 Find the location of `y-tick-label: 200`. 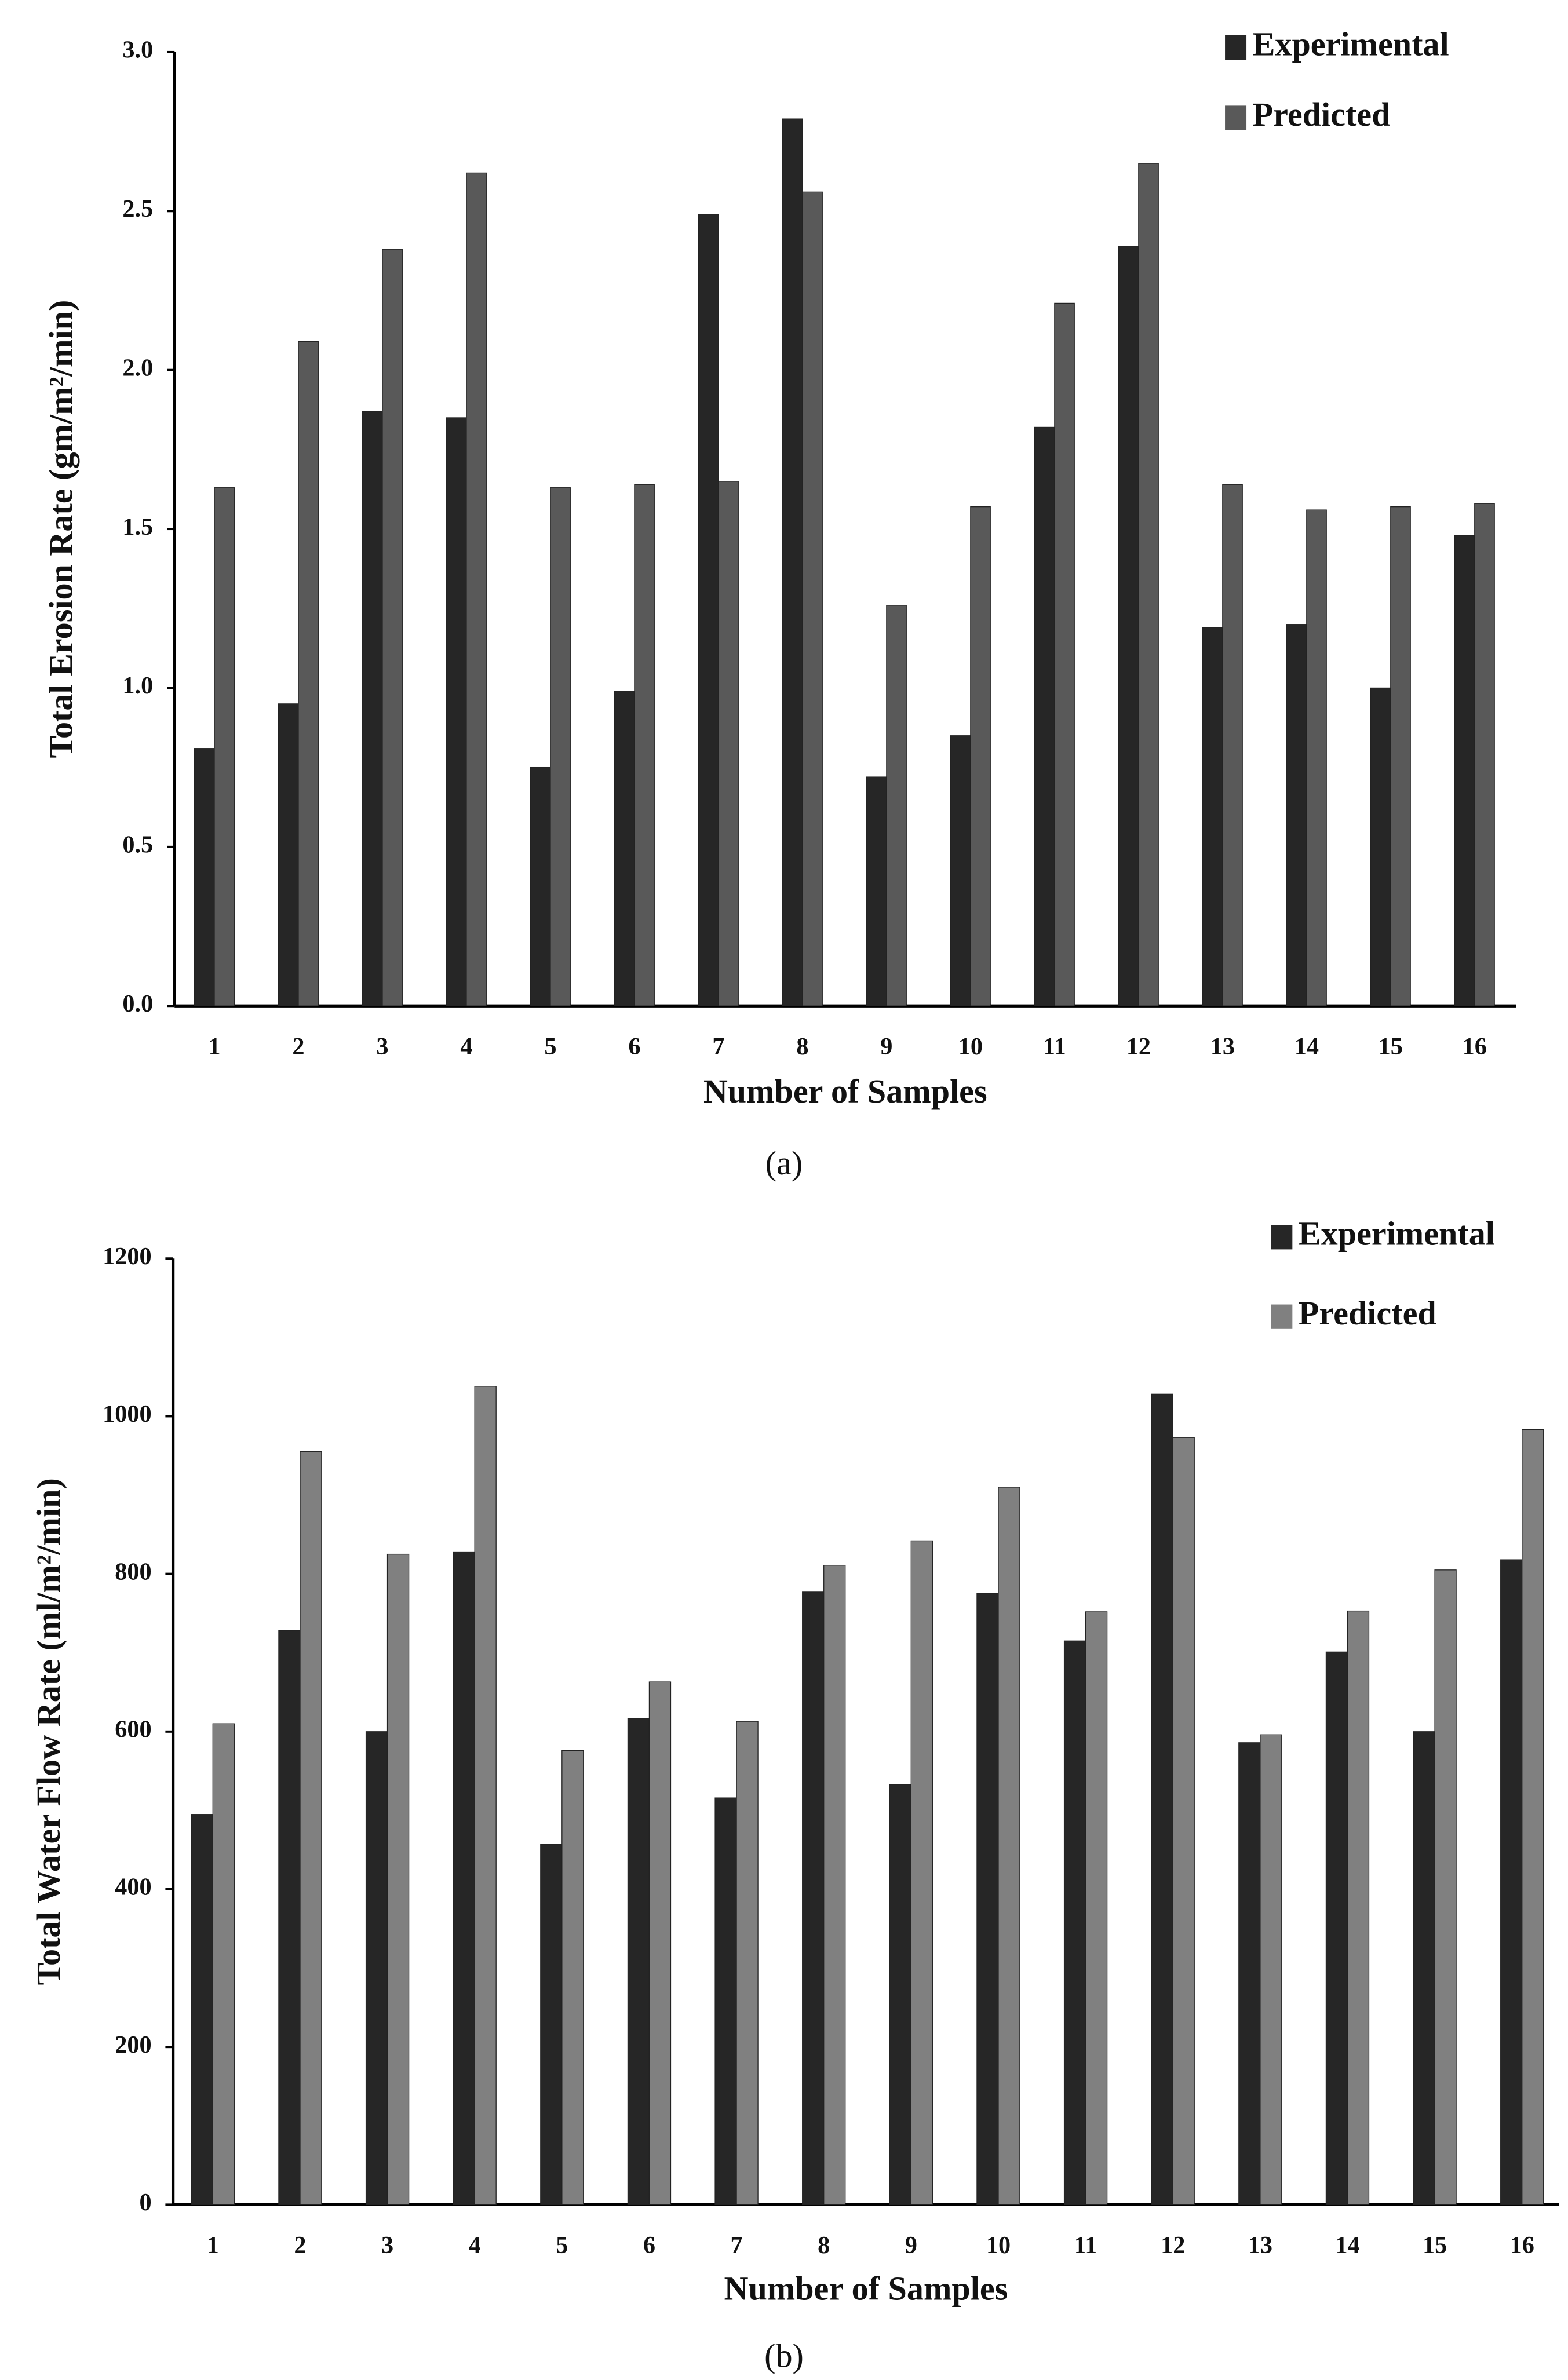

y-tick-label: 200 is located at coordinates (133, 2045).